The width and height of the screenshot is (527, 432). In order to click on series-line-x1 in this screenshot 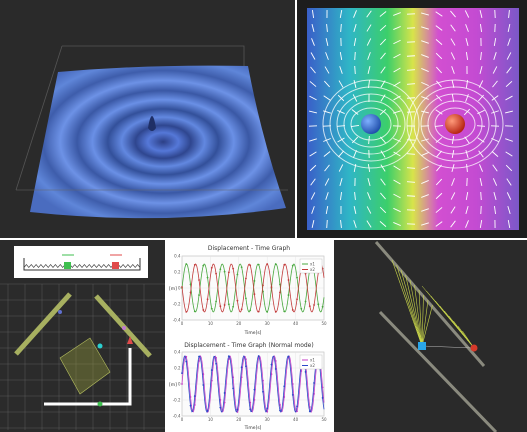, I will do `click(253, 384)`.